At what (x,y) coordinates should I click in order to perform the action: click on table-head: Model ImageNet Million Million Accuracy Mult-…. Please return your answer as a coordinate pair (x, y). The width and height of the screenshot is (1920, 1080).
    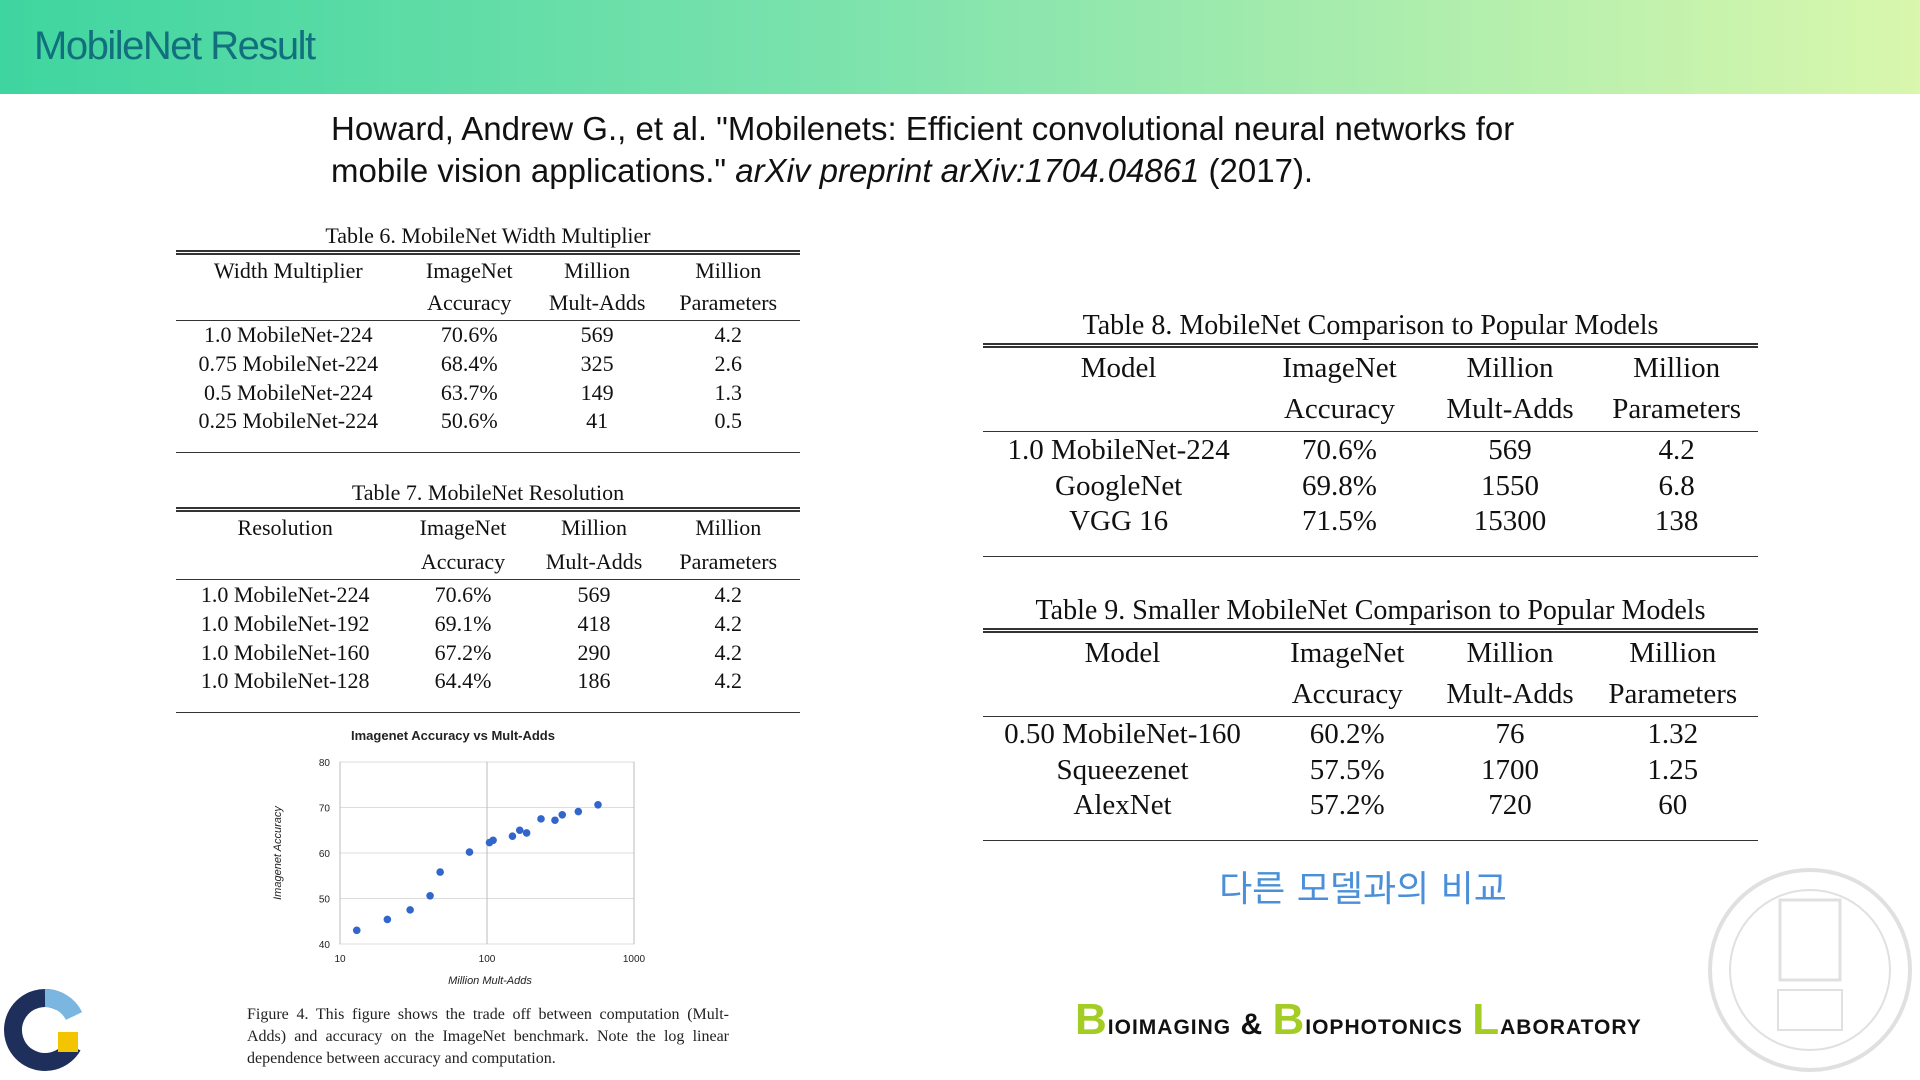
    Looking at the image, I should click on (1370, 674).